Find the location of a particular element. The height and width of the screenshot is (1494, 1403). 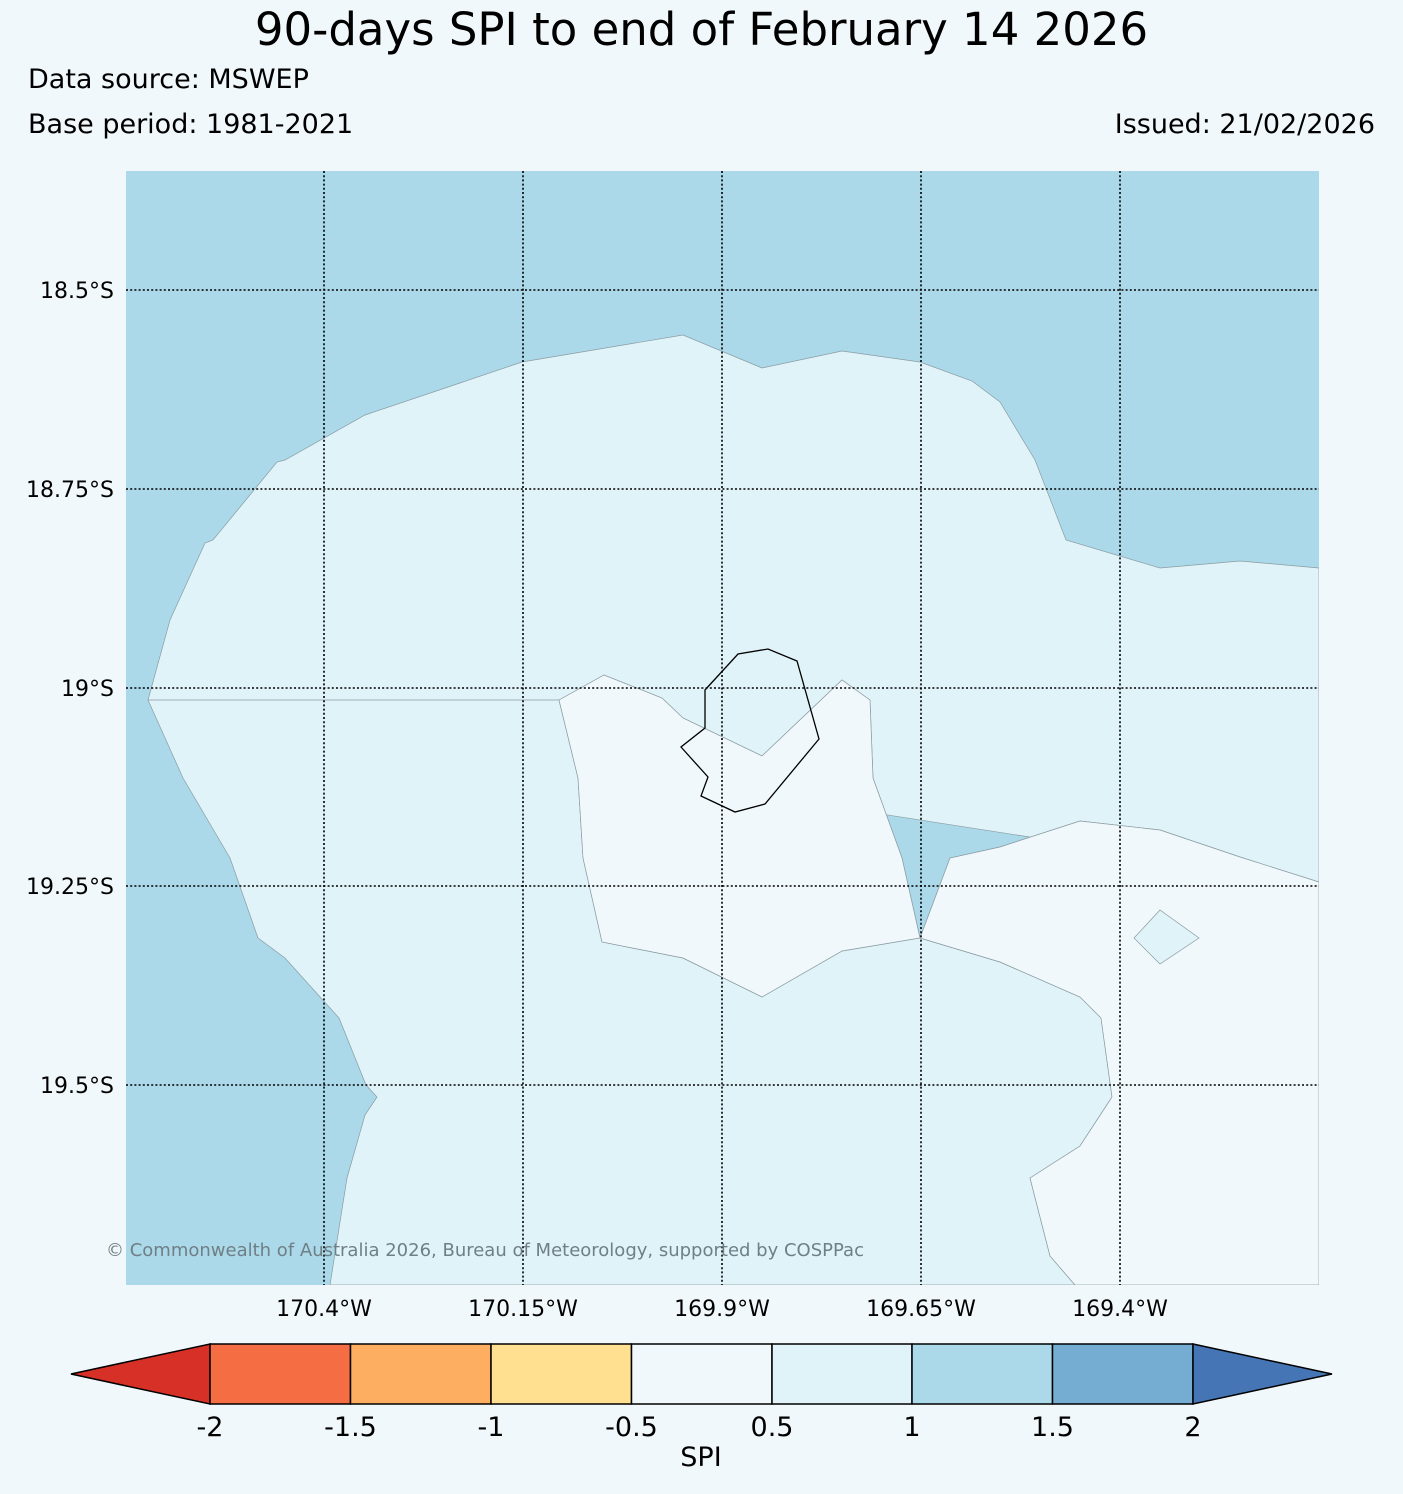

colorbar-tick-1-5: 1.5 is located at coordinates (1052, 1427).